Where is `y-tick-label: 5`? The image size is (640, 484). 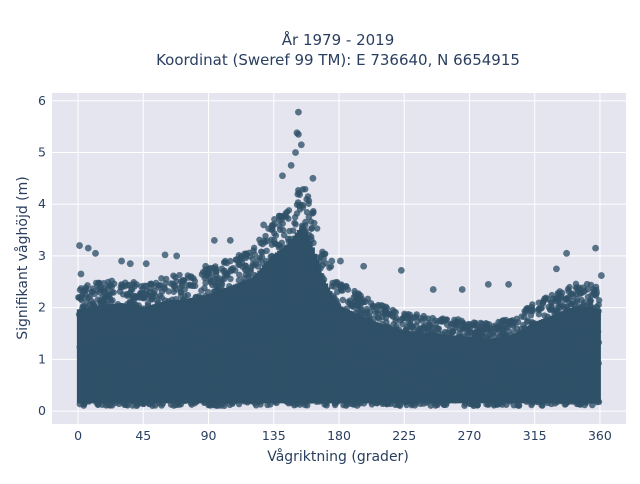 y-tick-label: 5 is located at coordinates (42, 151).